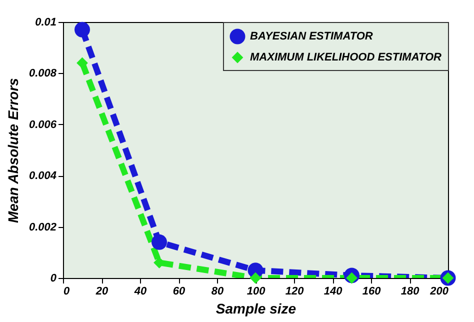 The width and height of the screenshot is (474, 322). I want to click on x-tick-label: 100, so click(256, 292).